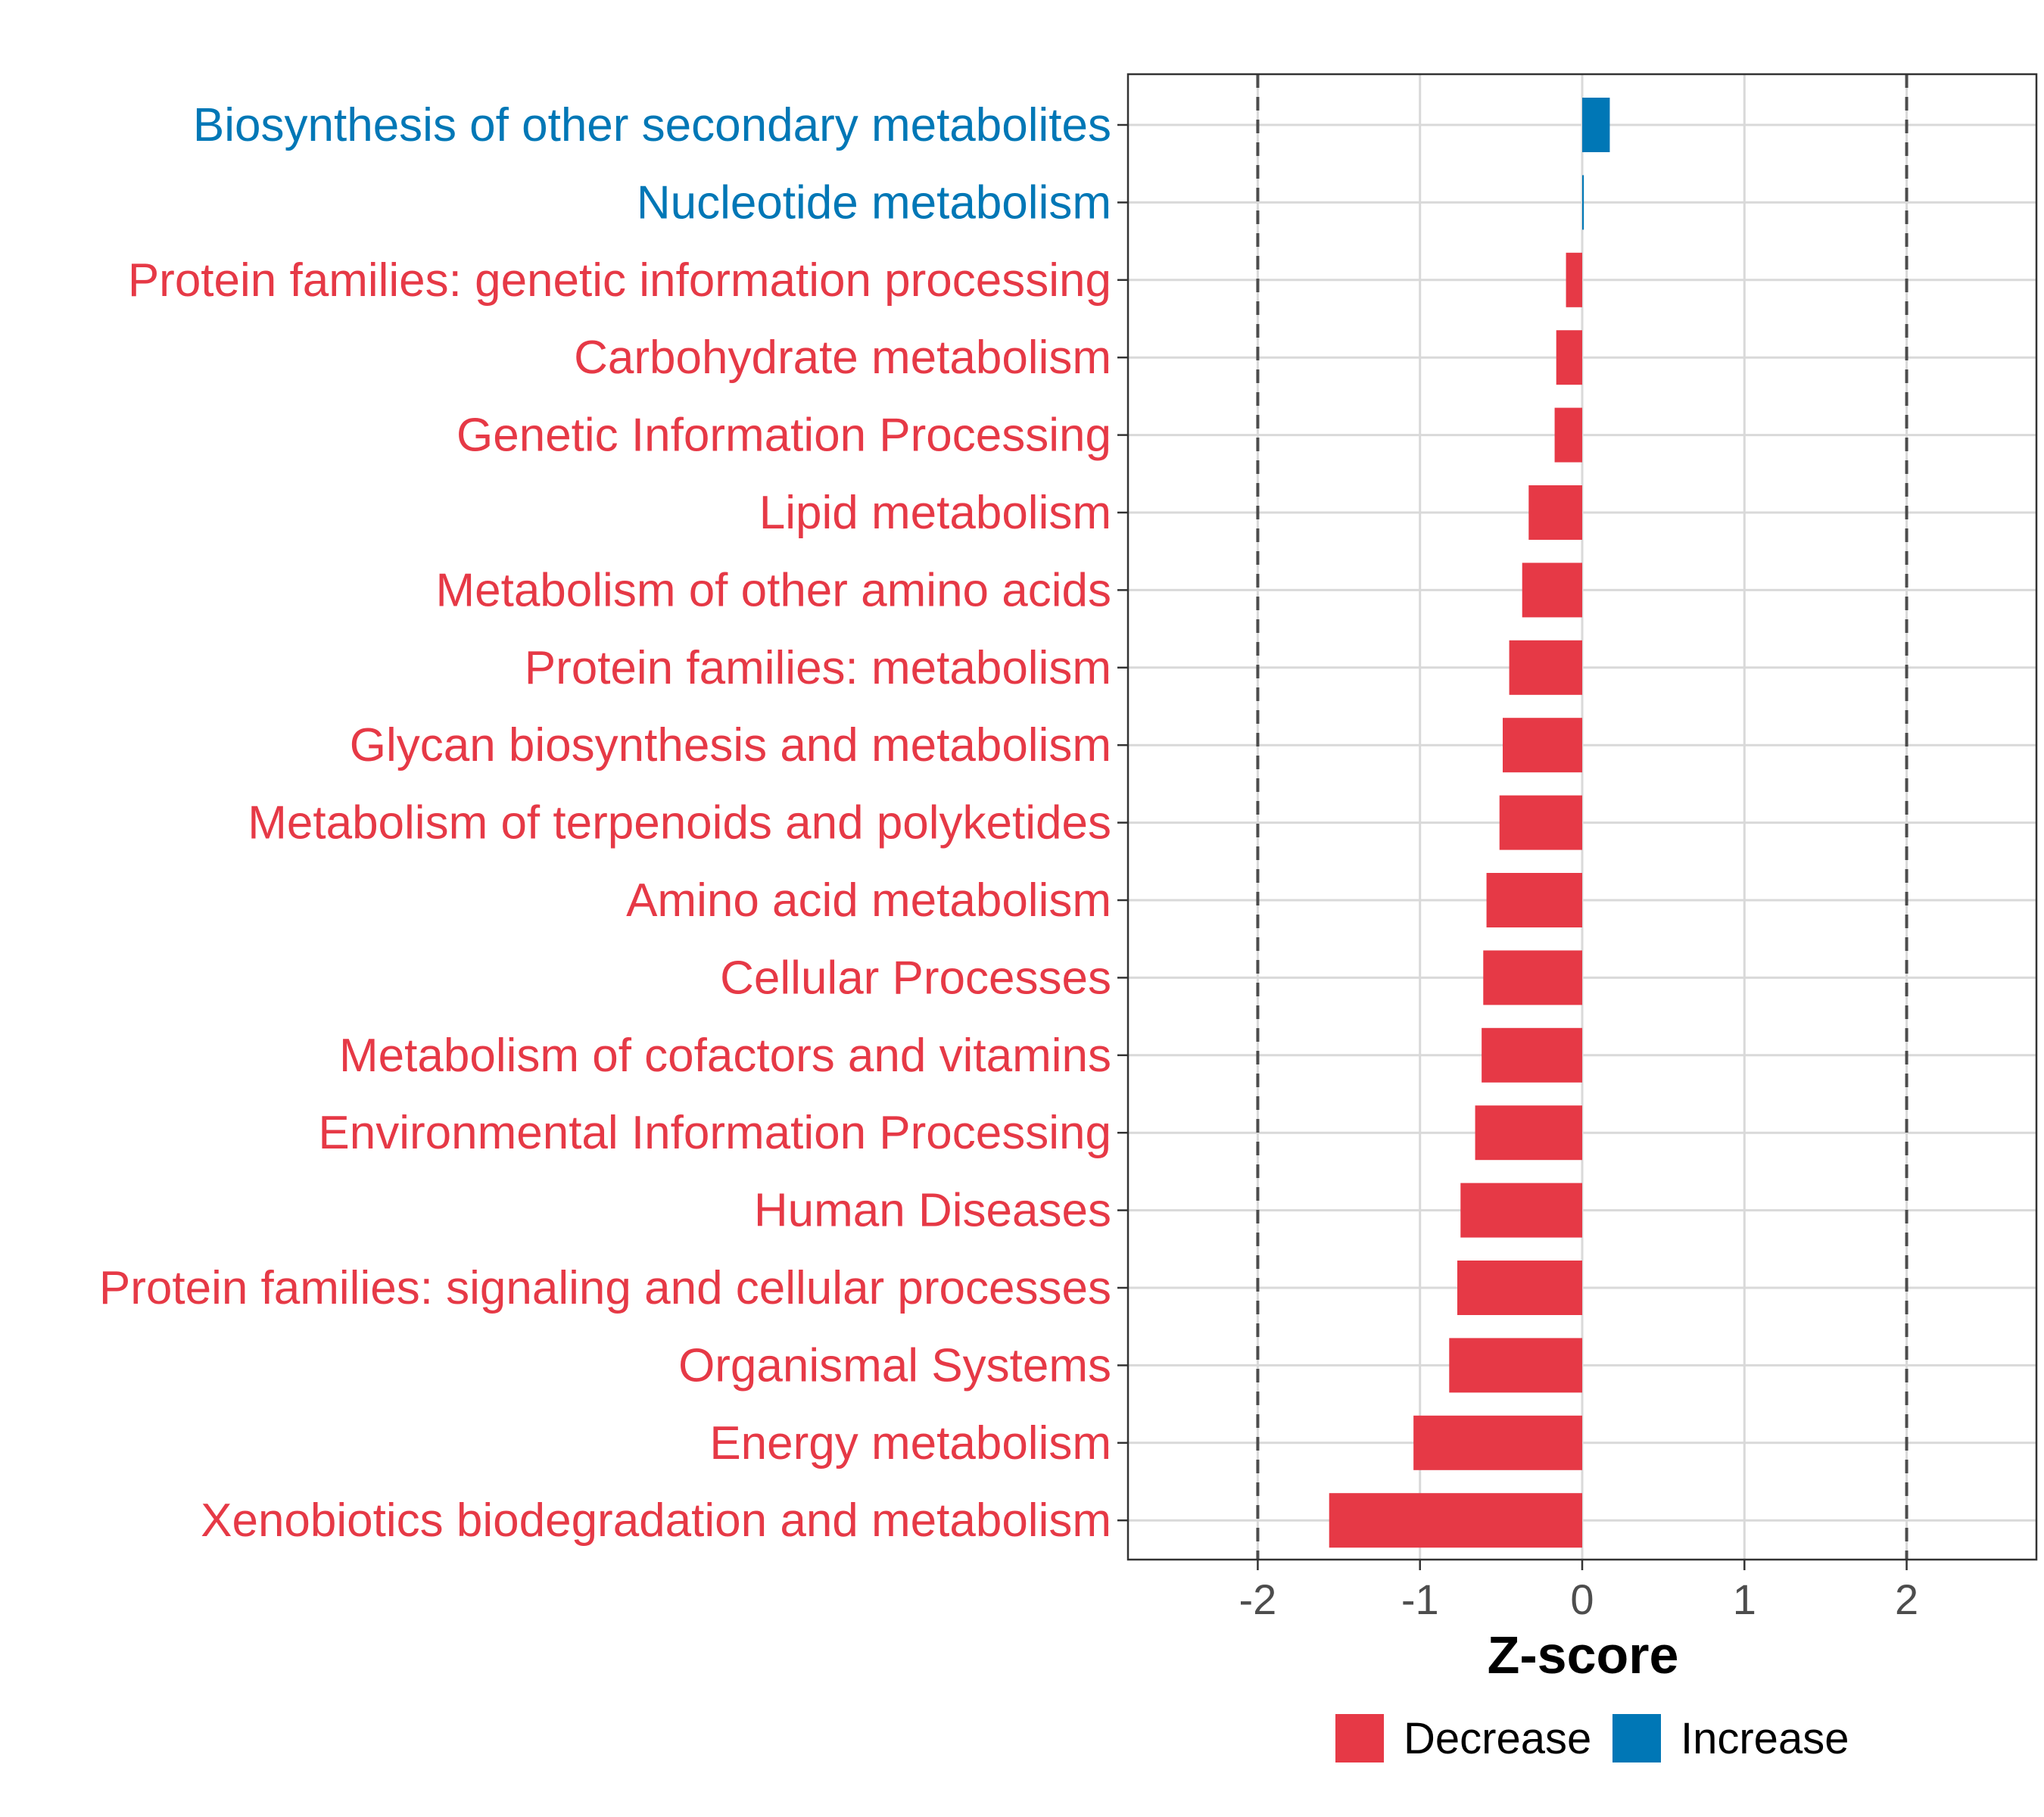 This screenshot has width=2044, height=1817. What do you see at coordinates (1258, 1599) in the screenshot?
I see `x-tick-label: -2` at bounding box center [1258, 1599].